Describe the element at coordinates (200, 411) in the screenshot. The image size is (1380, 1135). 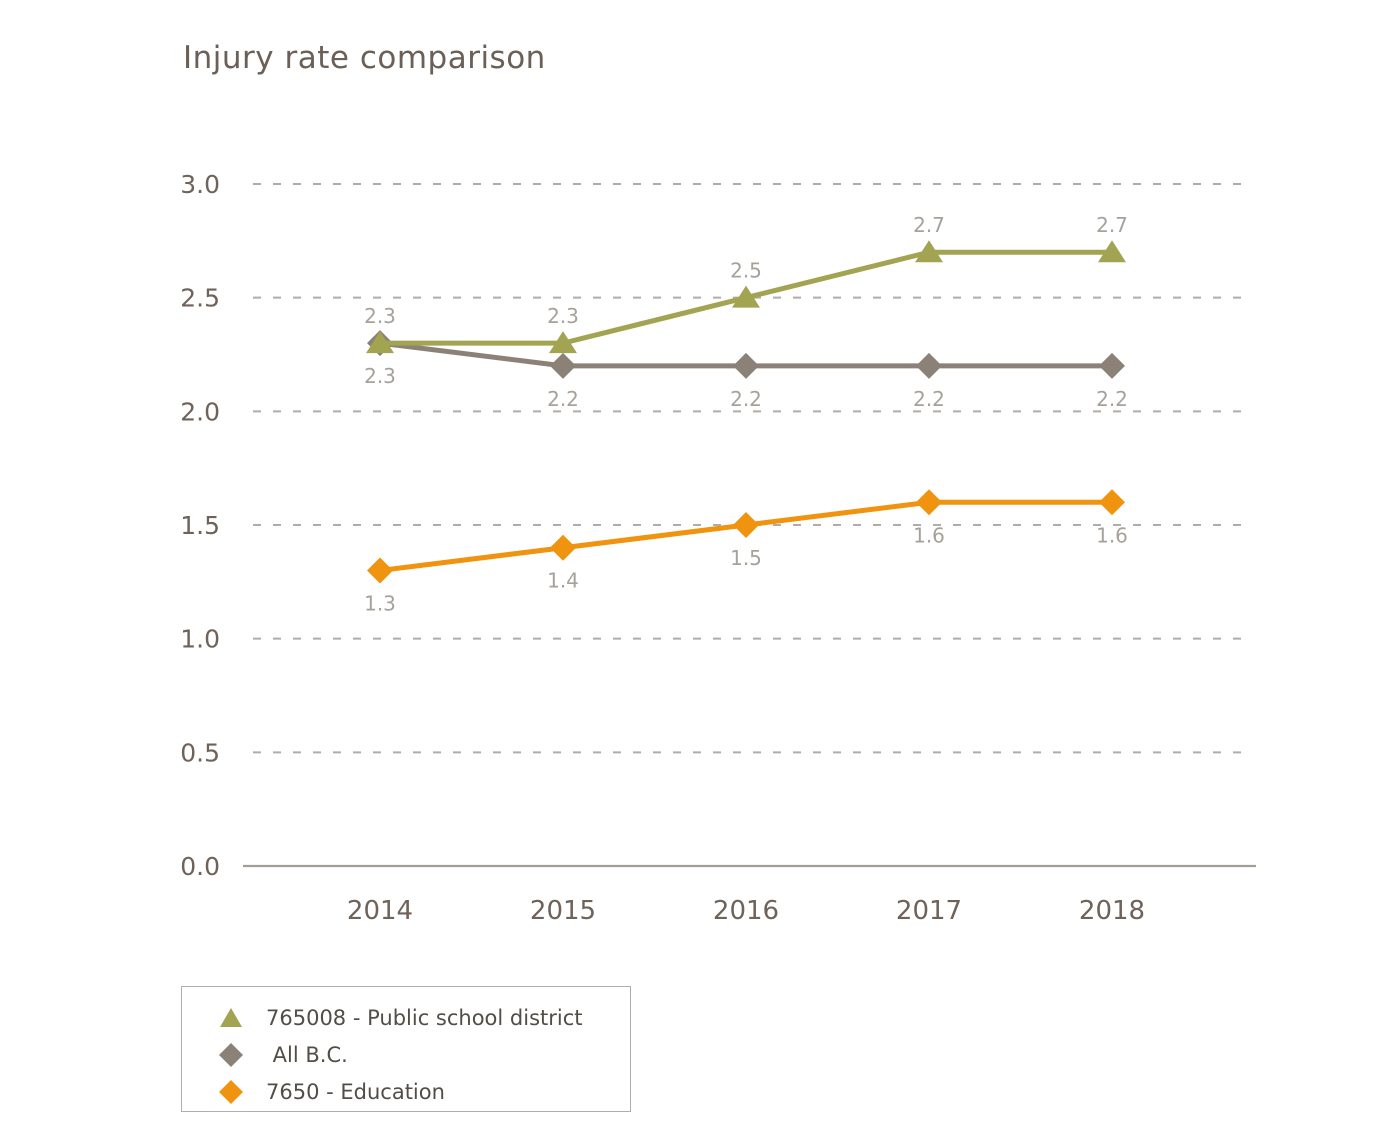
I see `y-tick-label: 2.0` at that location.